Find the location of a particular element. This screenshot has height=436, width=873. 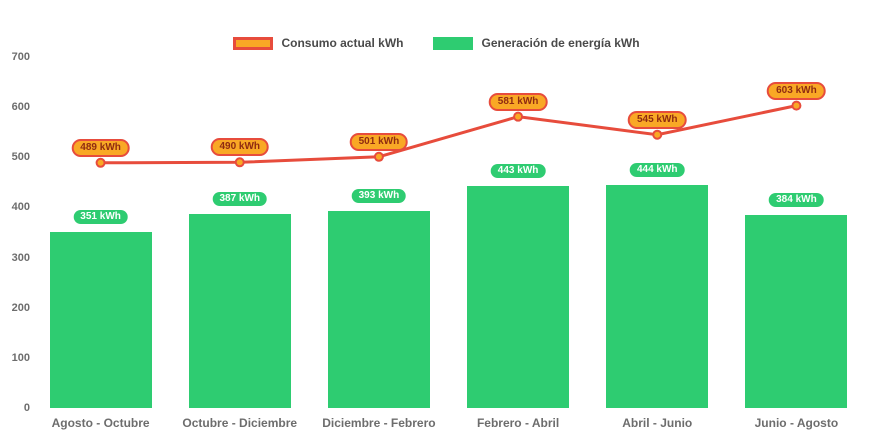

bar-value-label-5: 444 kWh is located at coordinates (657, 170).